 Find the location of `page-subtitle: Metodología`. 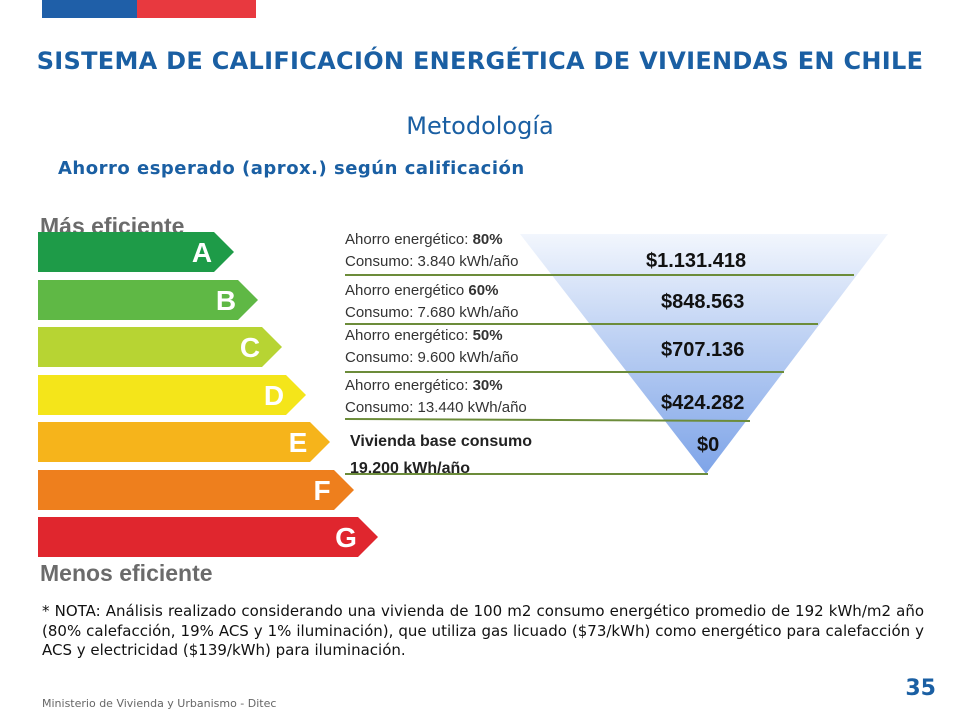

page-subtitle: Metodología is located at coordinates (480, 126).